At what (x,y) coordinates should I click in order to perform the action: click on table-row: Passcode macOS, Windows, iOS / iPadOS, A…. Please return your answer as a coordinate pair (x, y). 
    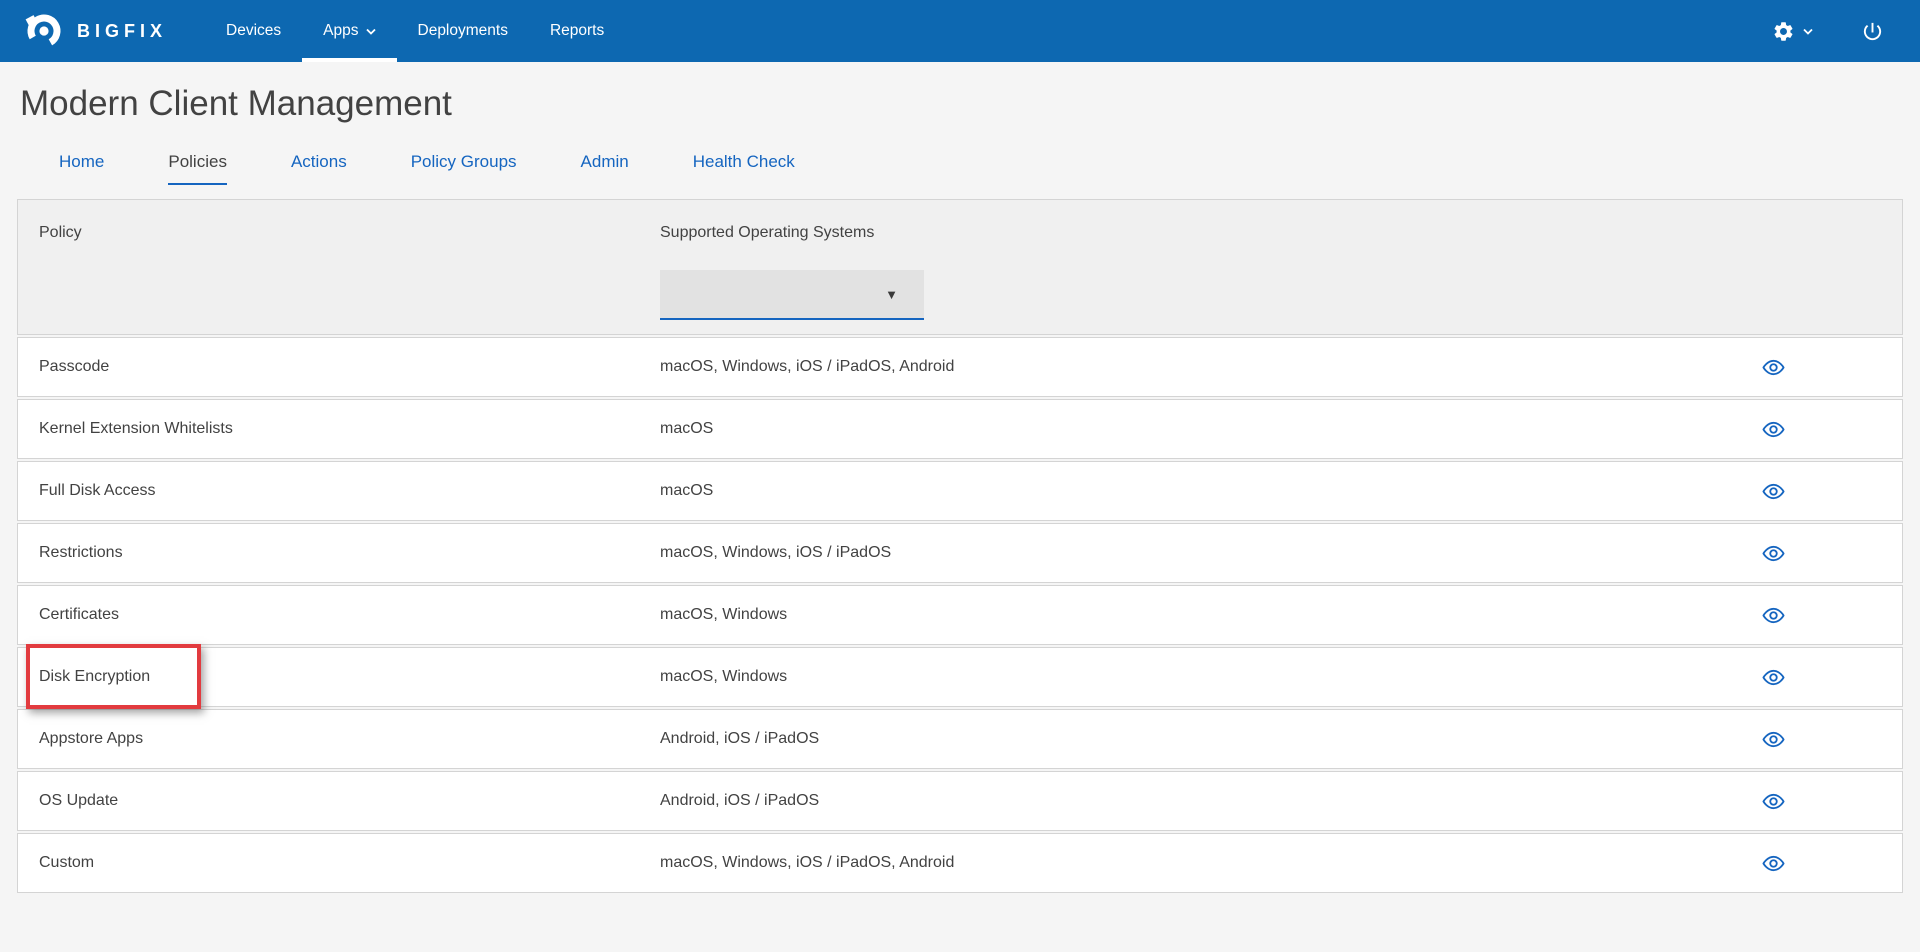
    Looking at the image, I should click on (960, 367).